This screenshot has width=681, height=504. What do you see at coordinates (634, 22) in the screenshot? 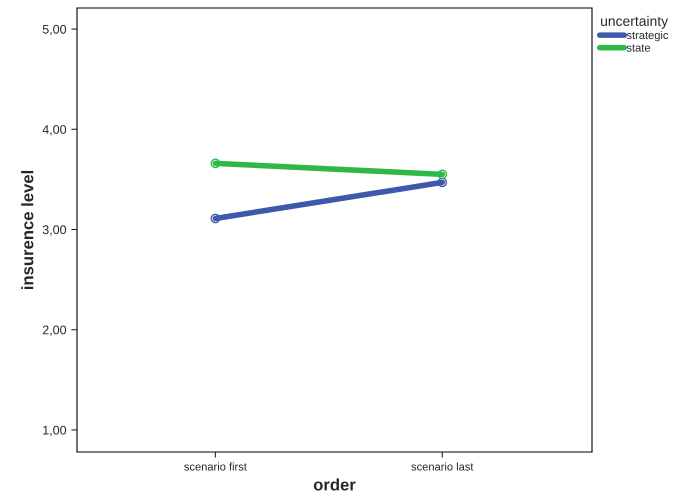
I see `legend-title: uncertainty` at bounding box center [634, 22].